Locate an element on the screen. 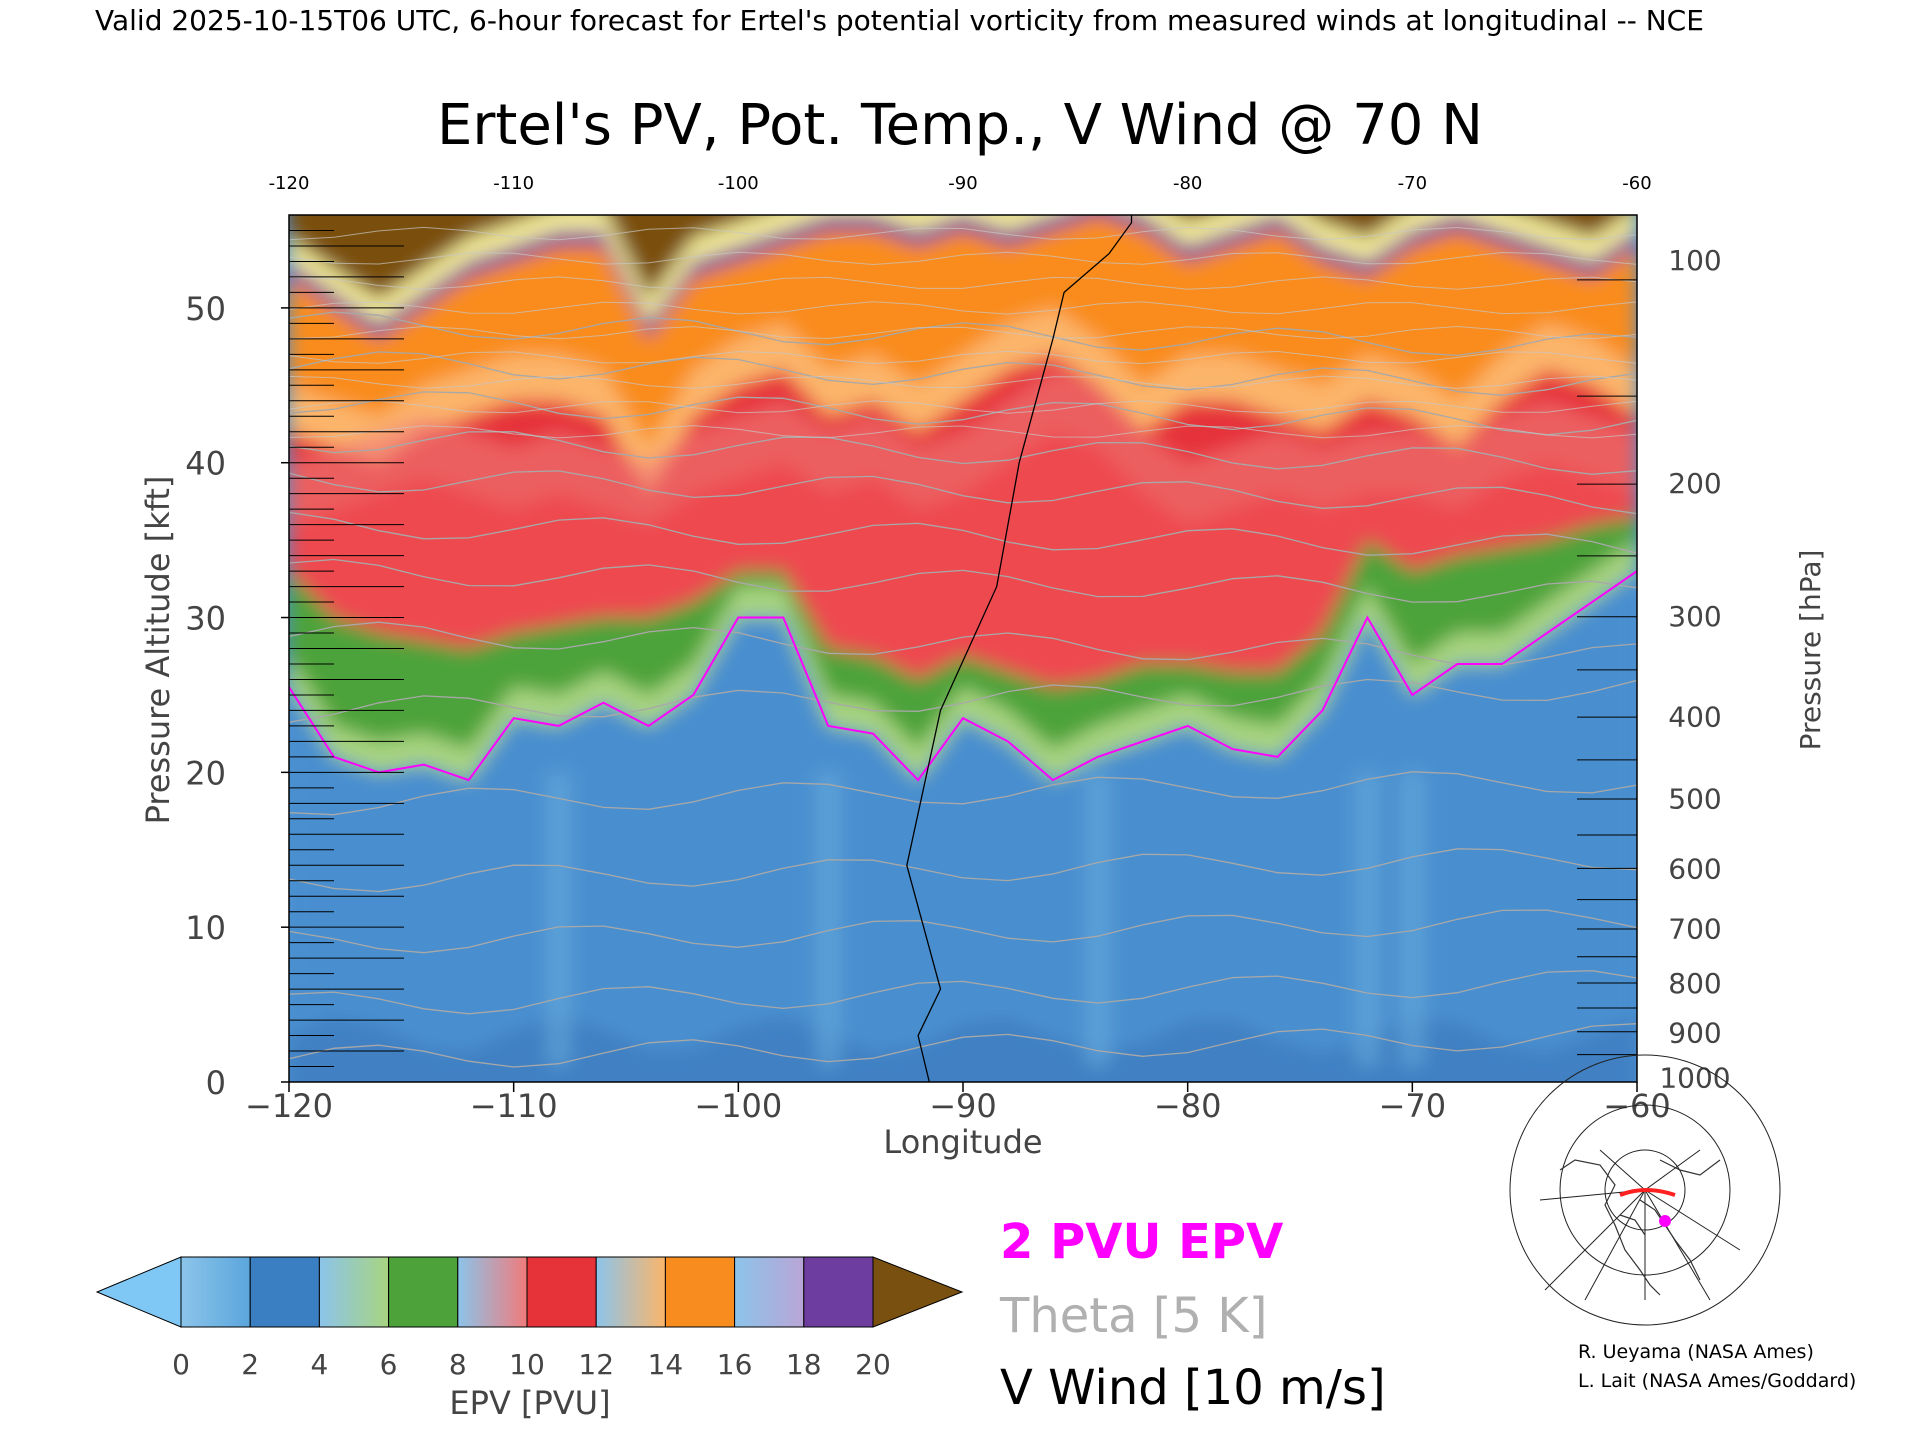  x-tick-label: −70 is located at coordinates (1413, 1106).